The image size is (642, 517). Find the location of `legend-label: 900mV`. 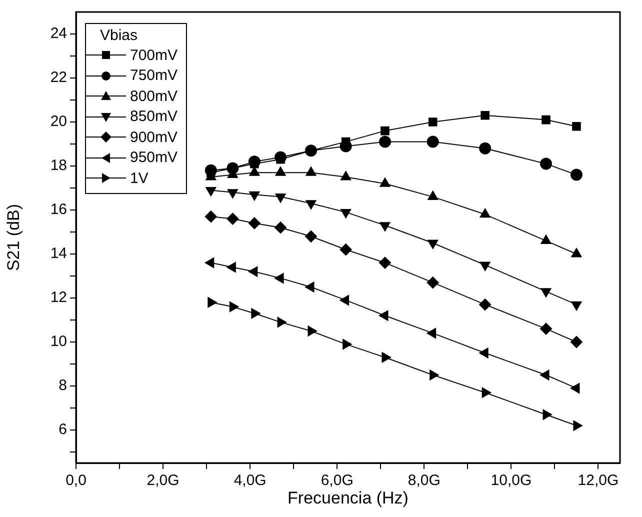

legend-label: 900mV is located at coordinates (154, 137).